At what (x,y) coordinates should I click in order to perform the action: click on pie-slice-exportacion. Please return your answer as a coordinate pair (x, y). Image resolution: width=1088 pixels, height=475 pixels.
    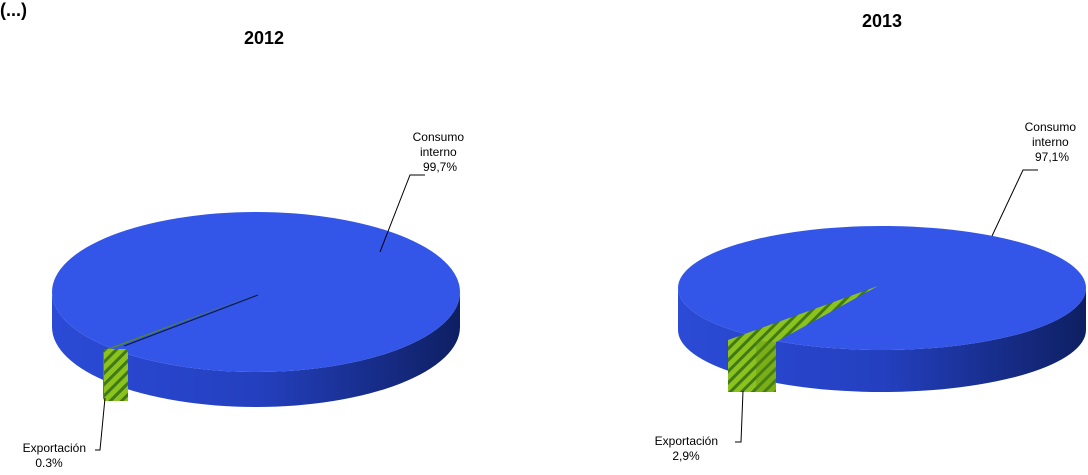
    Looking at the image, I should click on (803, 314).